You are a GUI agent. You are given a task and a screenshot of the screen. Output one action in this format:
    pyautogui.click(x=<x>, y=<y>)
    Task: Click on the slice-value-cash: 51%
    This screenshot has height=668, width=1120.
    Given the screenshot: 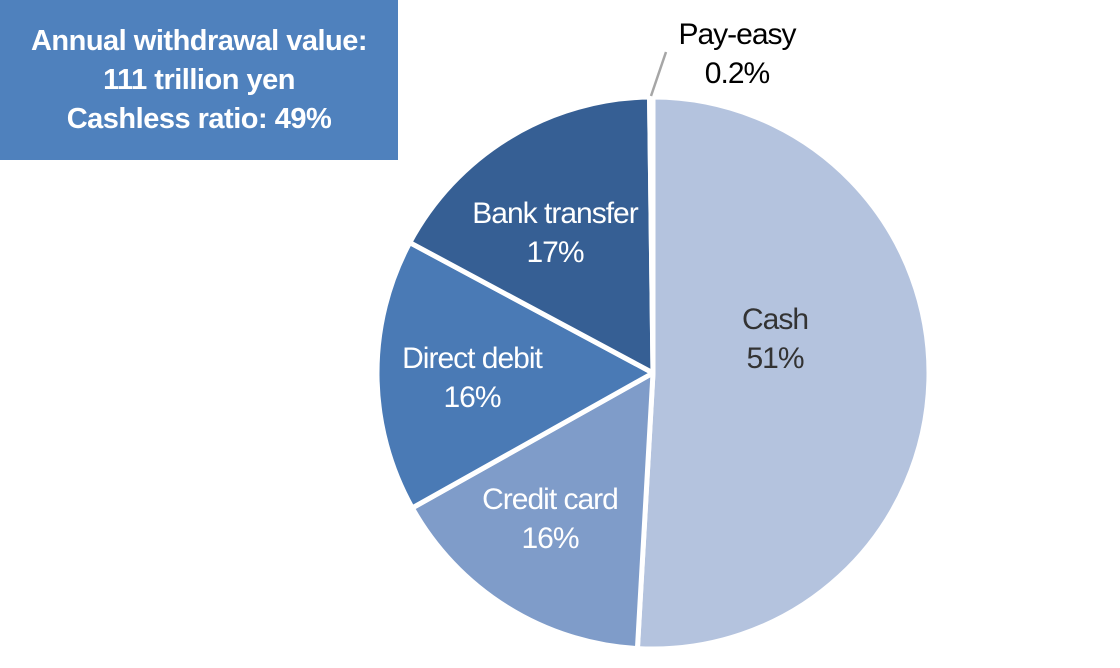 What is the action you would take?
    pyautogui.click(x=774, y=358)
    